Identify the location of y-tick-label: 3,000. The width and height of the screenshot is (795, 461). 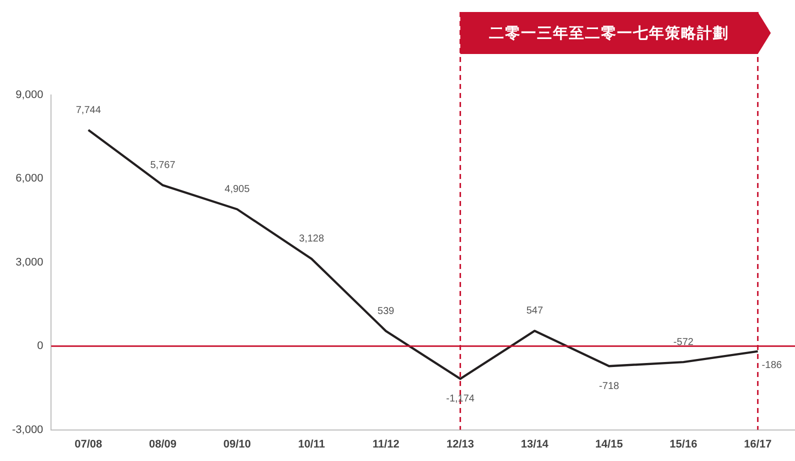
(30, 262).